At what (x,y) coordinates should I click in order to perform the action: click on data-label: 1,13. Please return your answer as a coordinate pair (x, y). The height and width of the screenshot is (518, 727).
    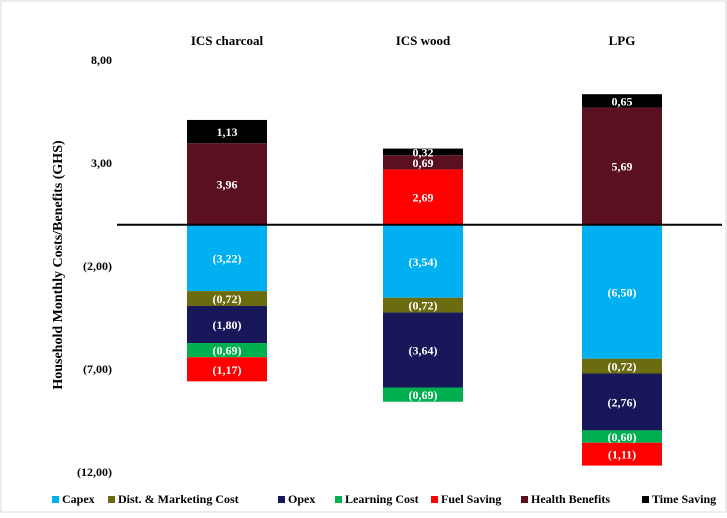
    Looking at the image, I should click on (227, 132).